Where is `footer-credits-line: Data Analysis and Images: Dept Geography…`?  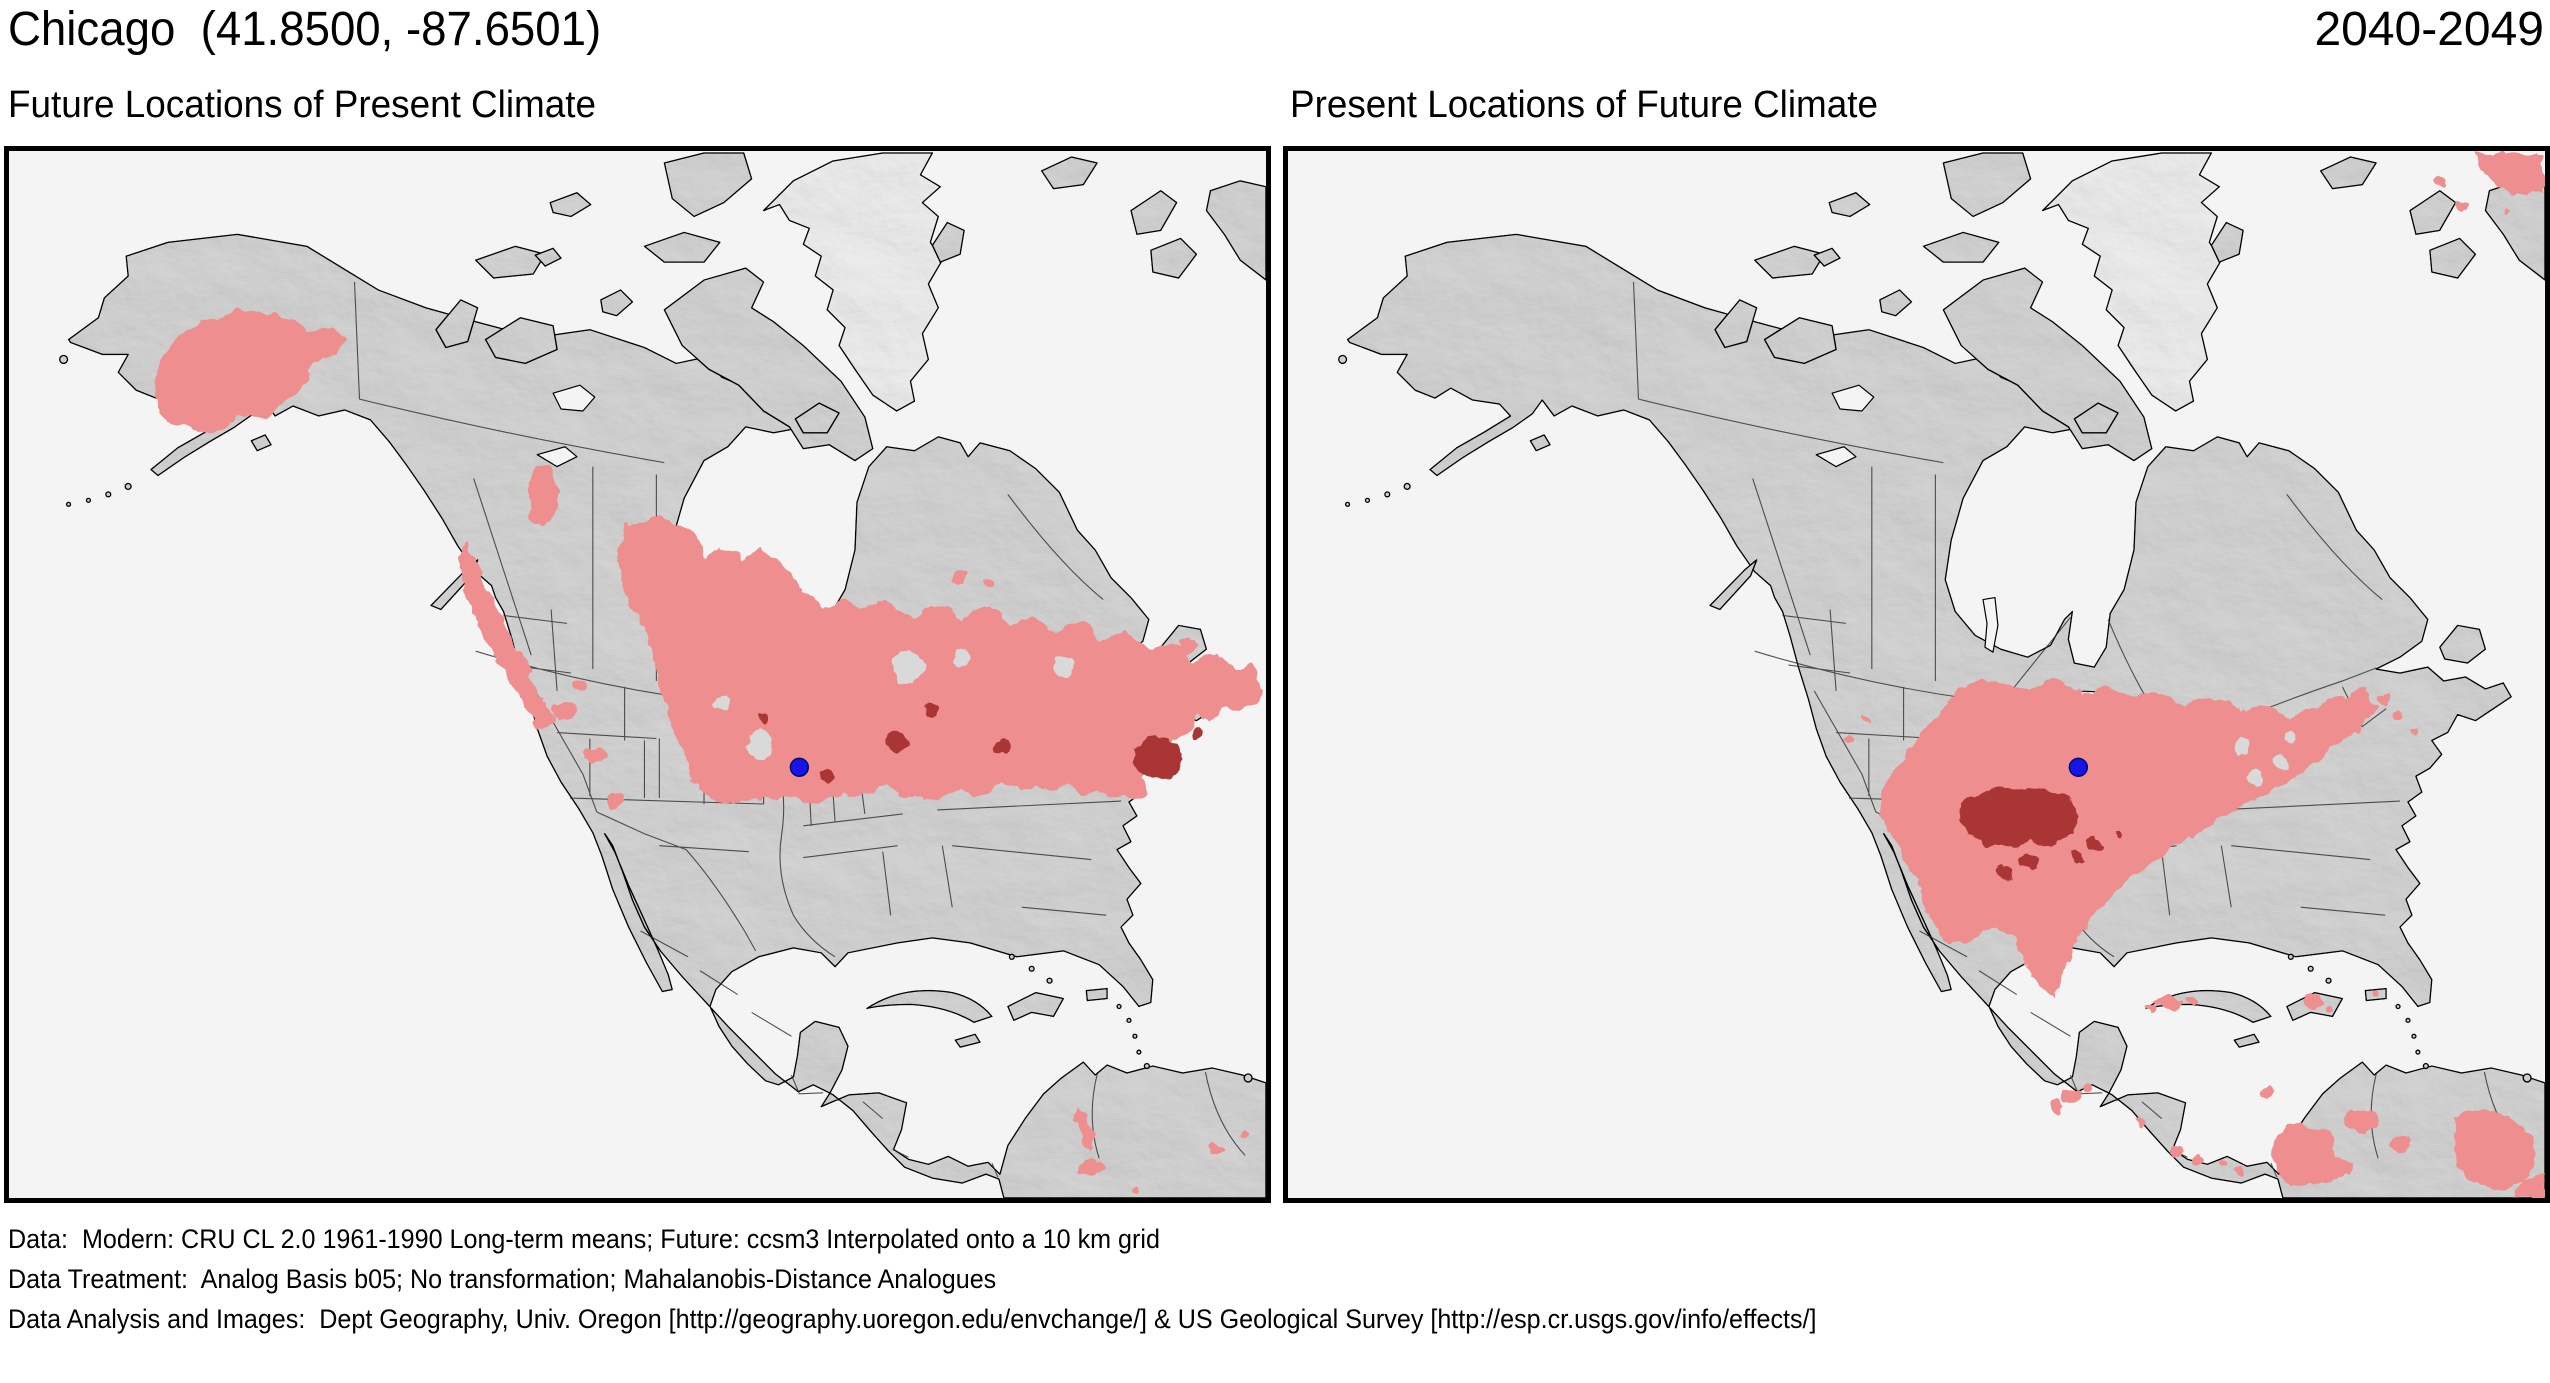
footer-credits-line: Data Analysis and Images: Dept Geography… is located at coordinates (912, 1319).